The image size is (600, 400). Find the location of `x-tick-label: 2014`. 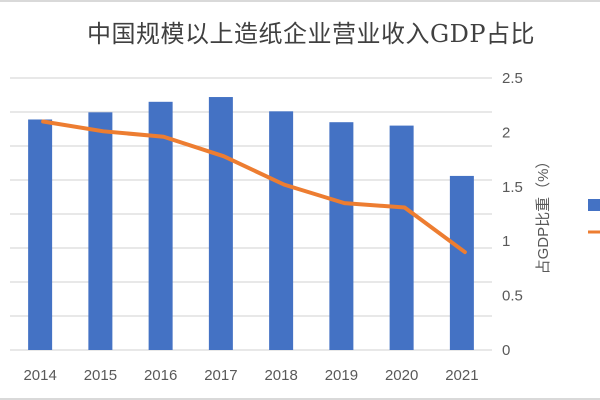

x-tick-label: 2014 is located at coordinates (39, 375).